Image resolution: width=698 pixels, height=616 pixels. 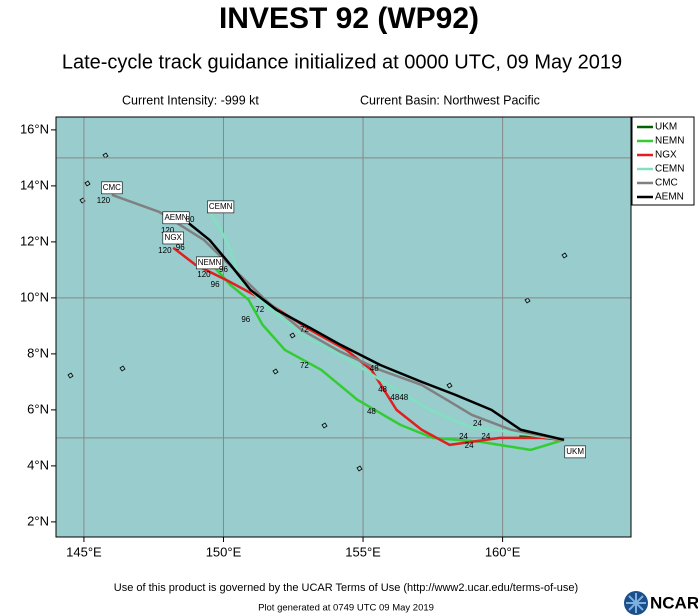 I want to click on legend-label: CEMN, so click(x=669, y=169).